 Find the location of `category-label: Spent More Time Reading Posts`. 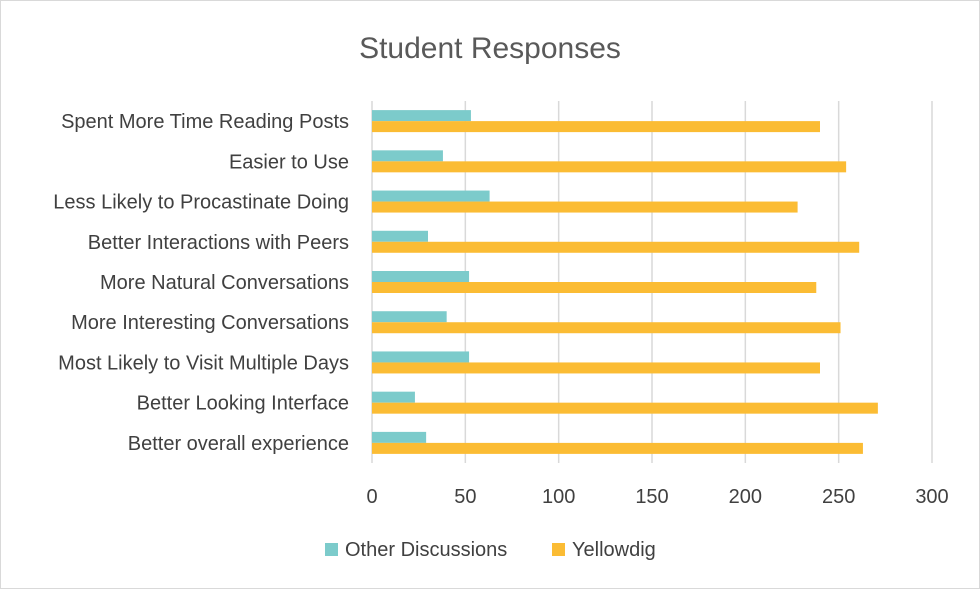

category-label: Spent More Time Reading Posts is located at coordinates (205, 122).